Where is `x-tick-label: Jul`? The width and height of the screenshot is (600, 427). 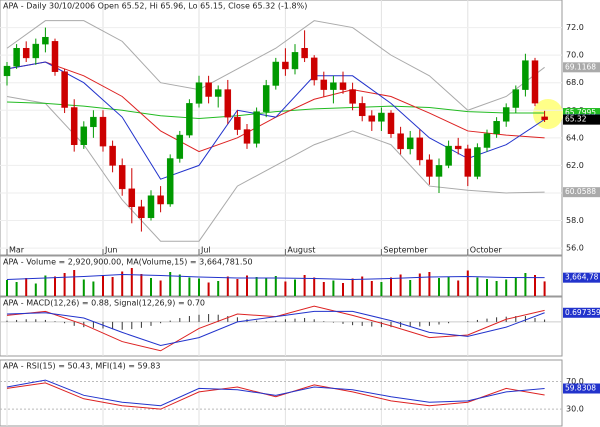
x-tick-label: Jul is located at coordinates (205, 250).